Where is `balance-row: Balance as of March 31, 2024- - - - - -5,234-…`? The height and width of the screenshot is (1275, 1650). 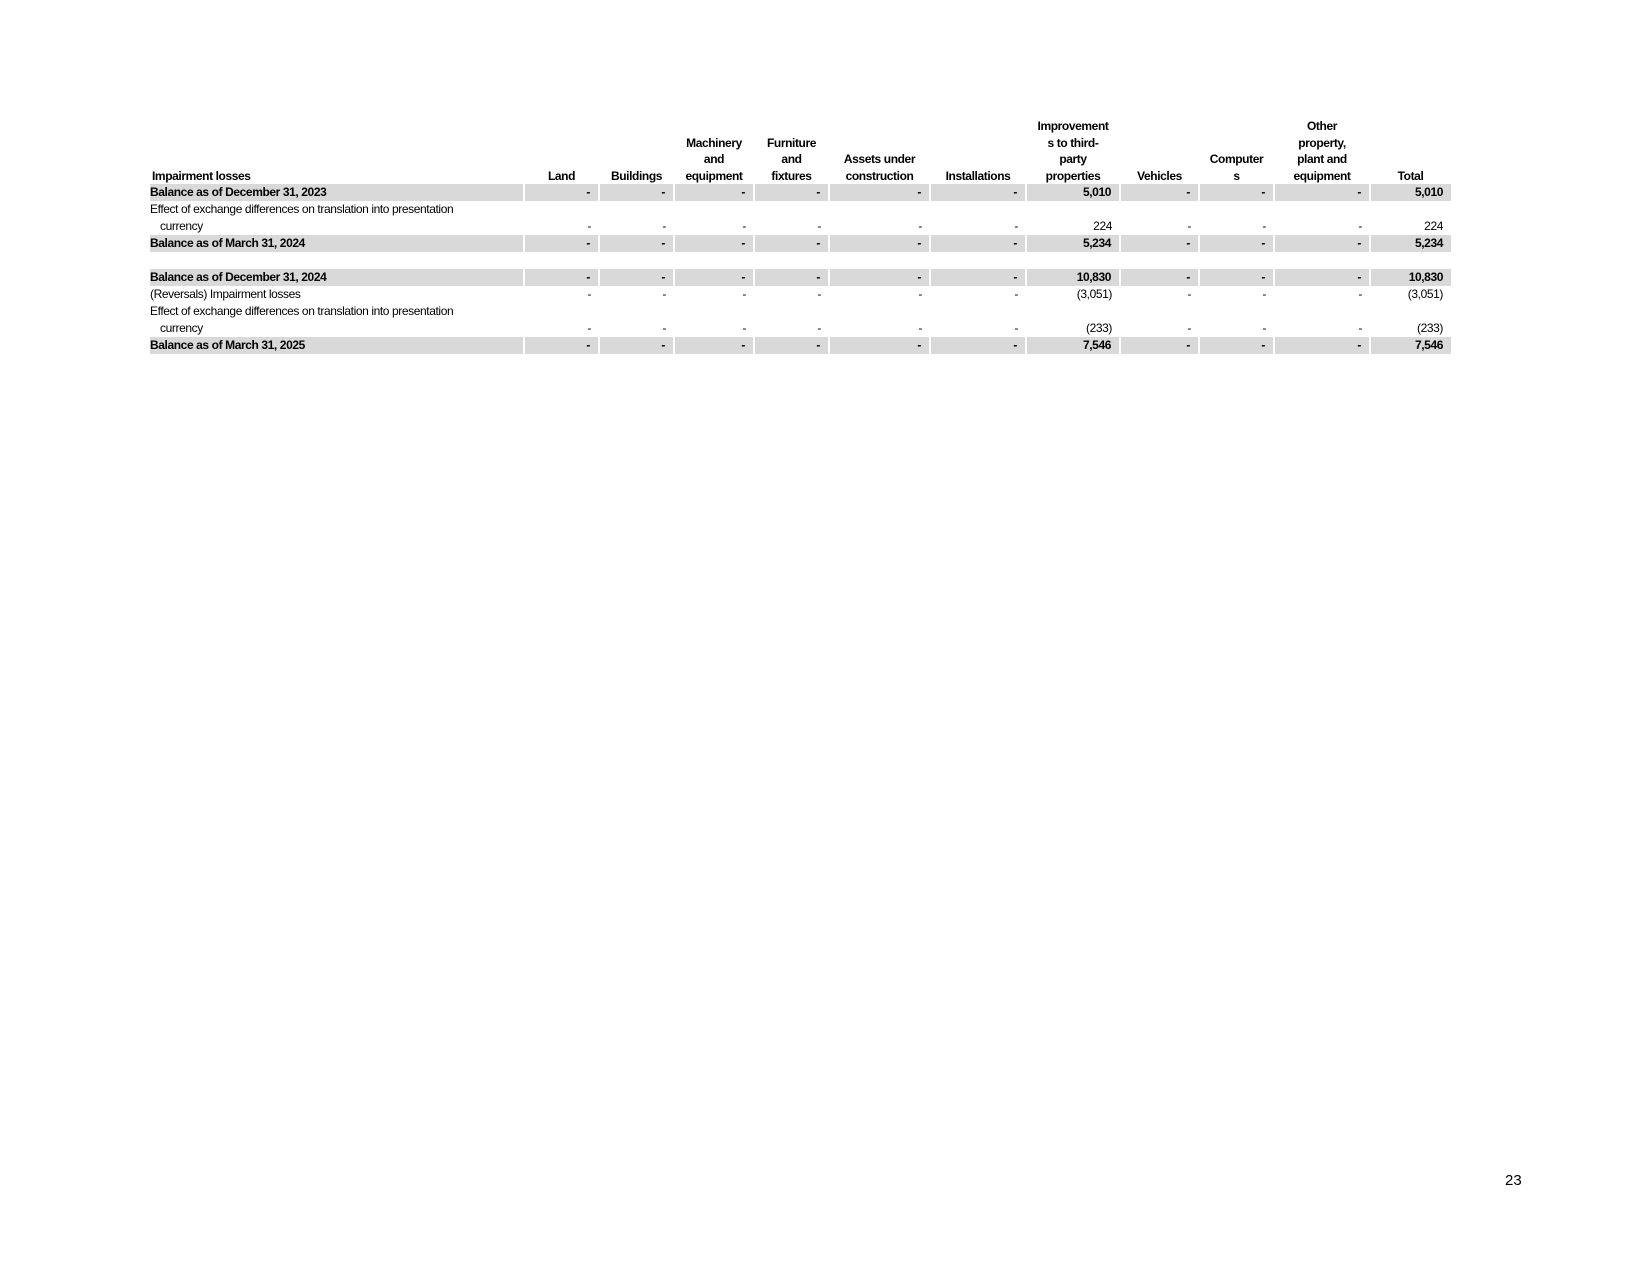
balance-row: Balance as of March 31, 2024- - - - - -5,234-… is located at coordinates (800, 243).